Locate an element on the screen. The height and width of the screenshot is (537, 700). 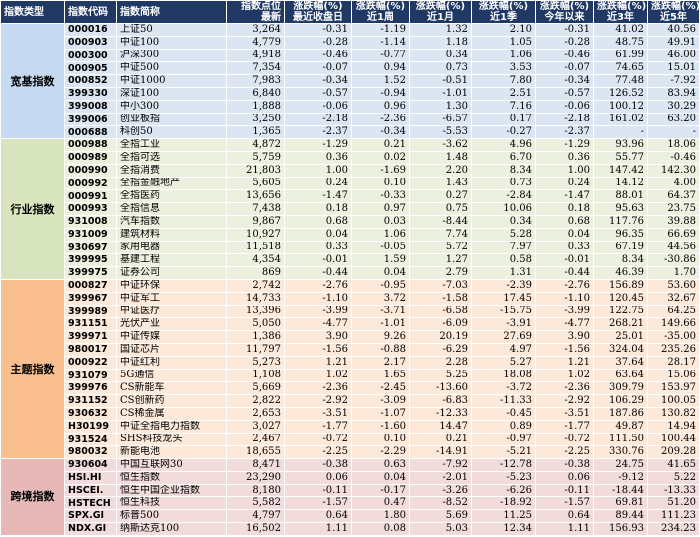
change-3y-cell: -18.44 is located at coordinates (620, 490).